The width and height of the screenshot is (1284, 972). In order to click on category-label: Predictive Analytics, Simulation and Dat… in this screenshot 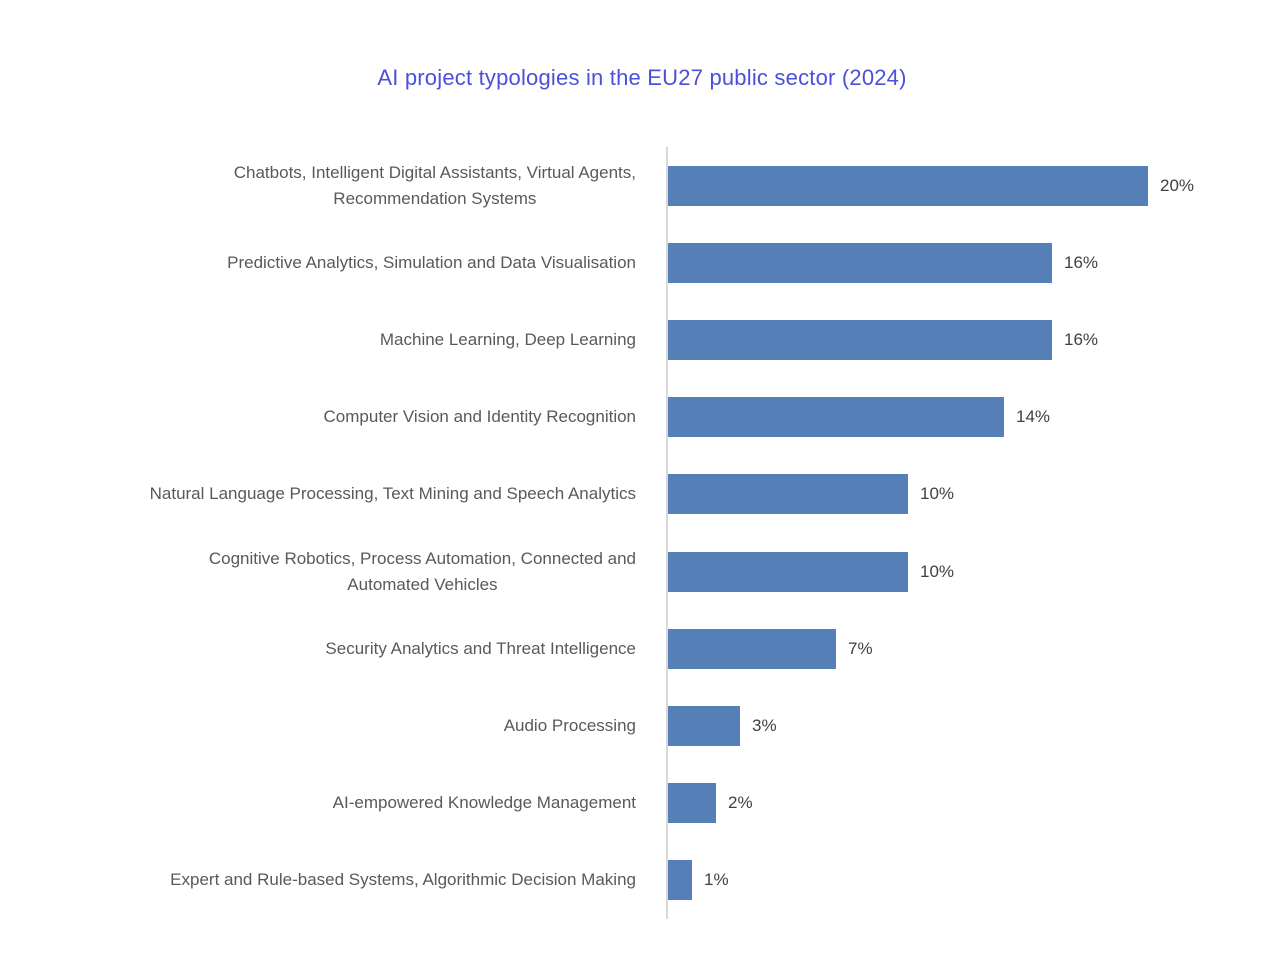, I will do `click(431, 262)`.